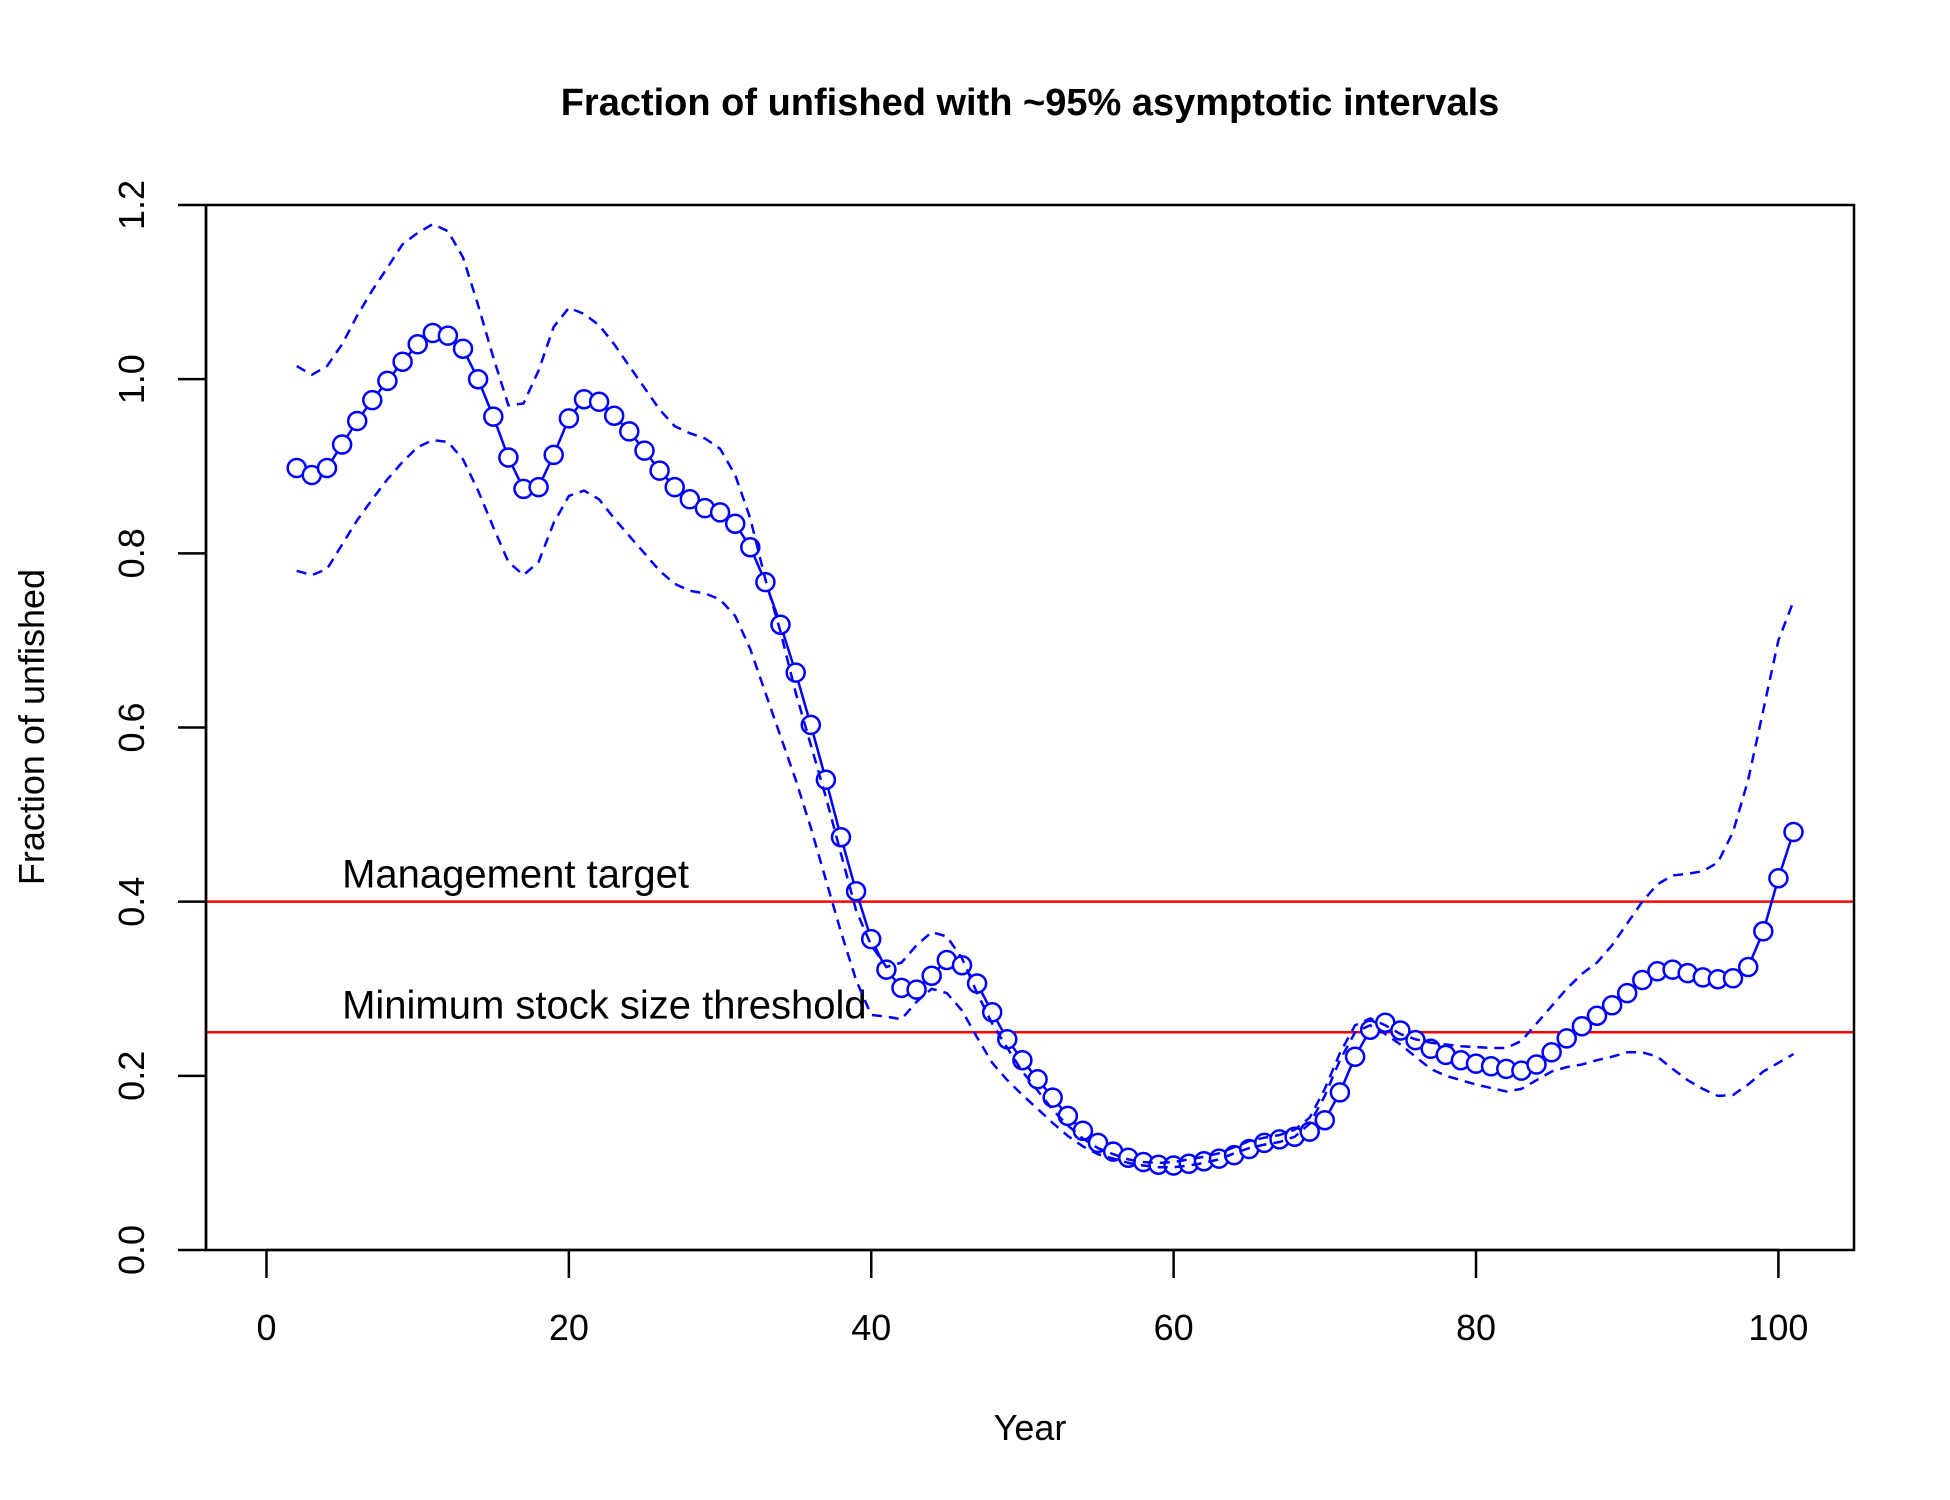 The image size is (1950, 1500). I want to click on y-tick-label: 0.6, so click(131, 727).